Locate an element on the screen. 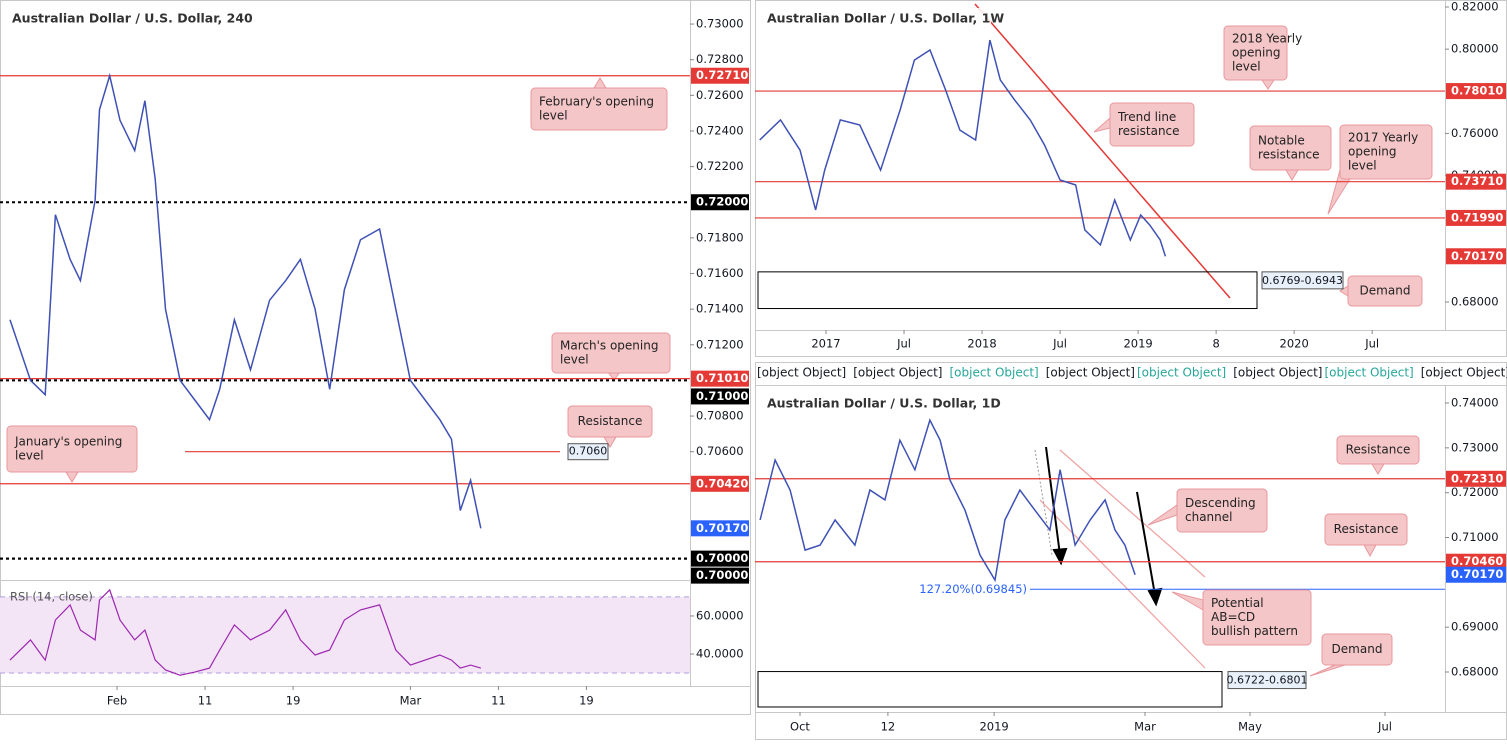 This screenshot has height=745, width=1507. level-label: 0.73710 is located at coordinates (1477, 181).